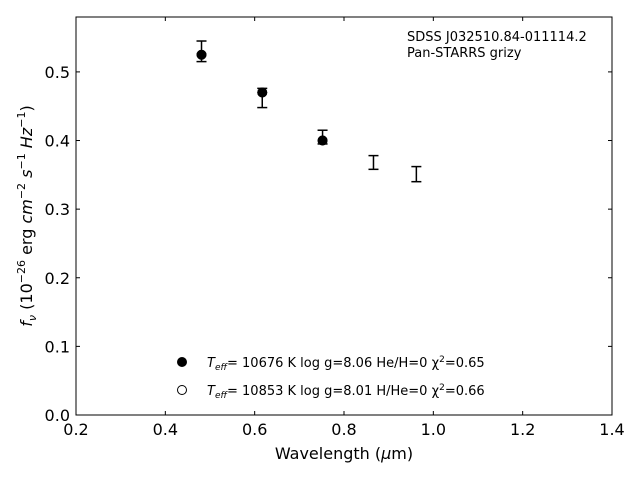 Image resolution: width=640 pixels, height=480 pixels. What do you see at coordinates (182, 362) in the screenshot?
I see `legend-marker-he-h` at bounding box center [182, 362].